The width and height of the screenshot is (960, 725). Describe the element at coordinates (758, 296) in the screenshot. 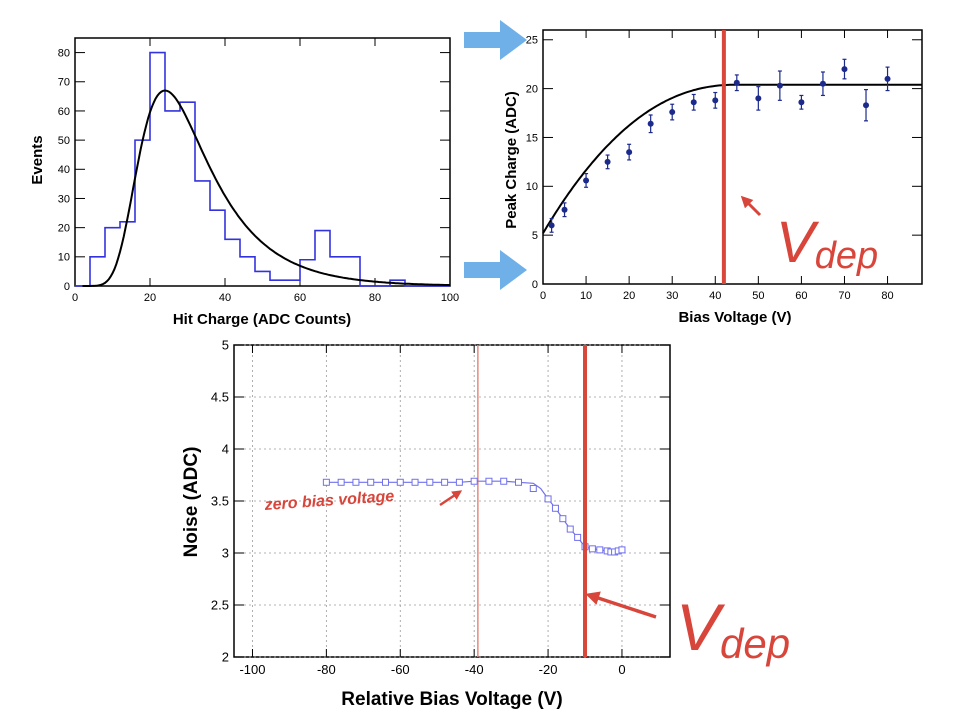

I see `x-tick-label: 50` at that location.